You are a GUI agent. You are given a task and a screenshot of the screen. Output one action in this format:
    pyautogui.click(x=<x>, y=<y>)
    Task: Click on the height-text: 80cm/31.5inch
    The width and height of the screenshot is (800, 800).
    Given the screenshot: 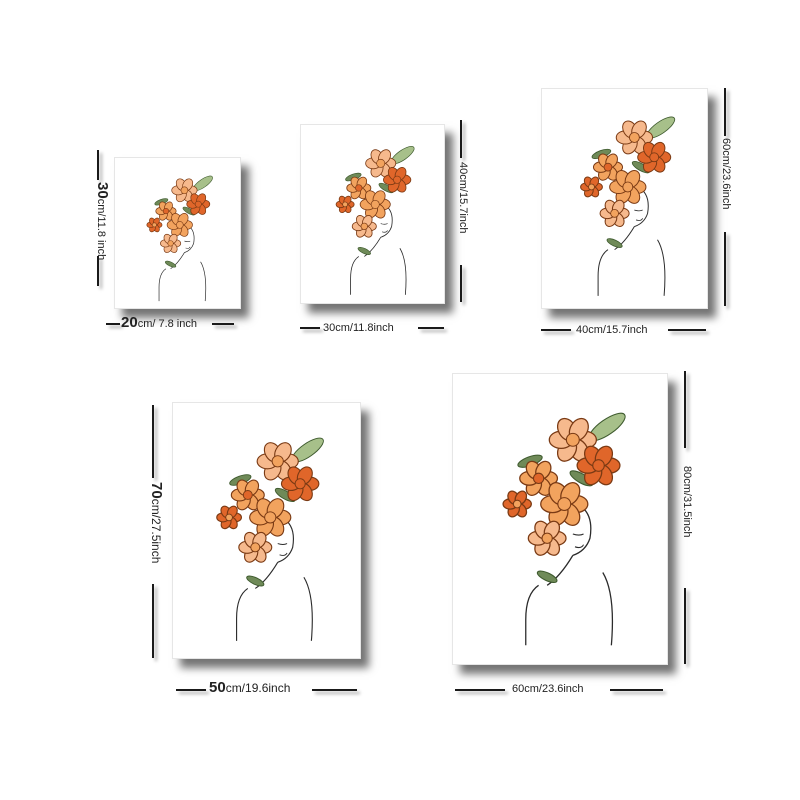 What is the action you would take?
    pyautogui.click(x=687, y=502)
    